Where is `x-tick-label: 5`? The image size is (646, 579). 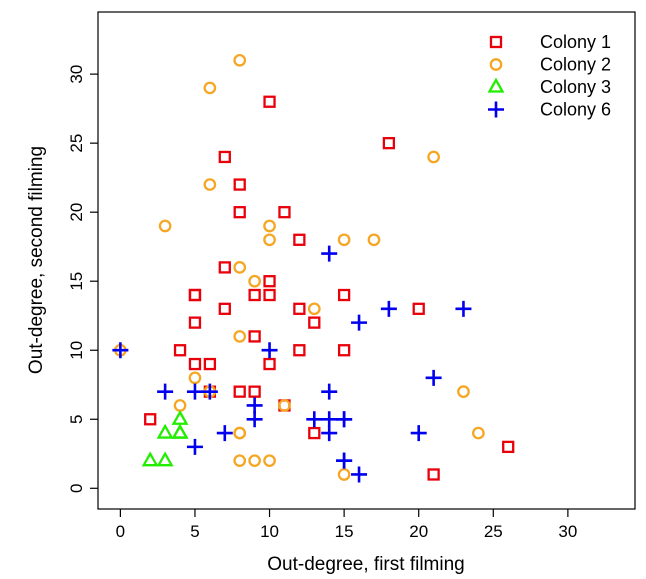
x-tick-label: 5 is located at coordinates (194, 531).